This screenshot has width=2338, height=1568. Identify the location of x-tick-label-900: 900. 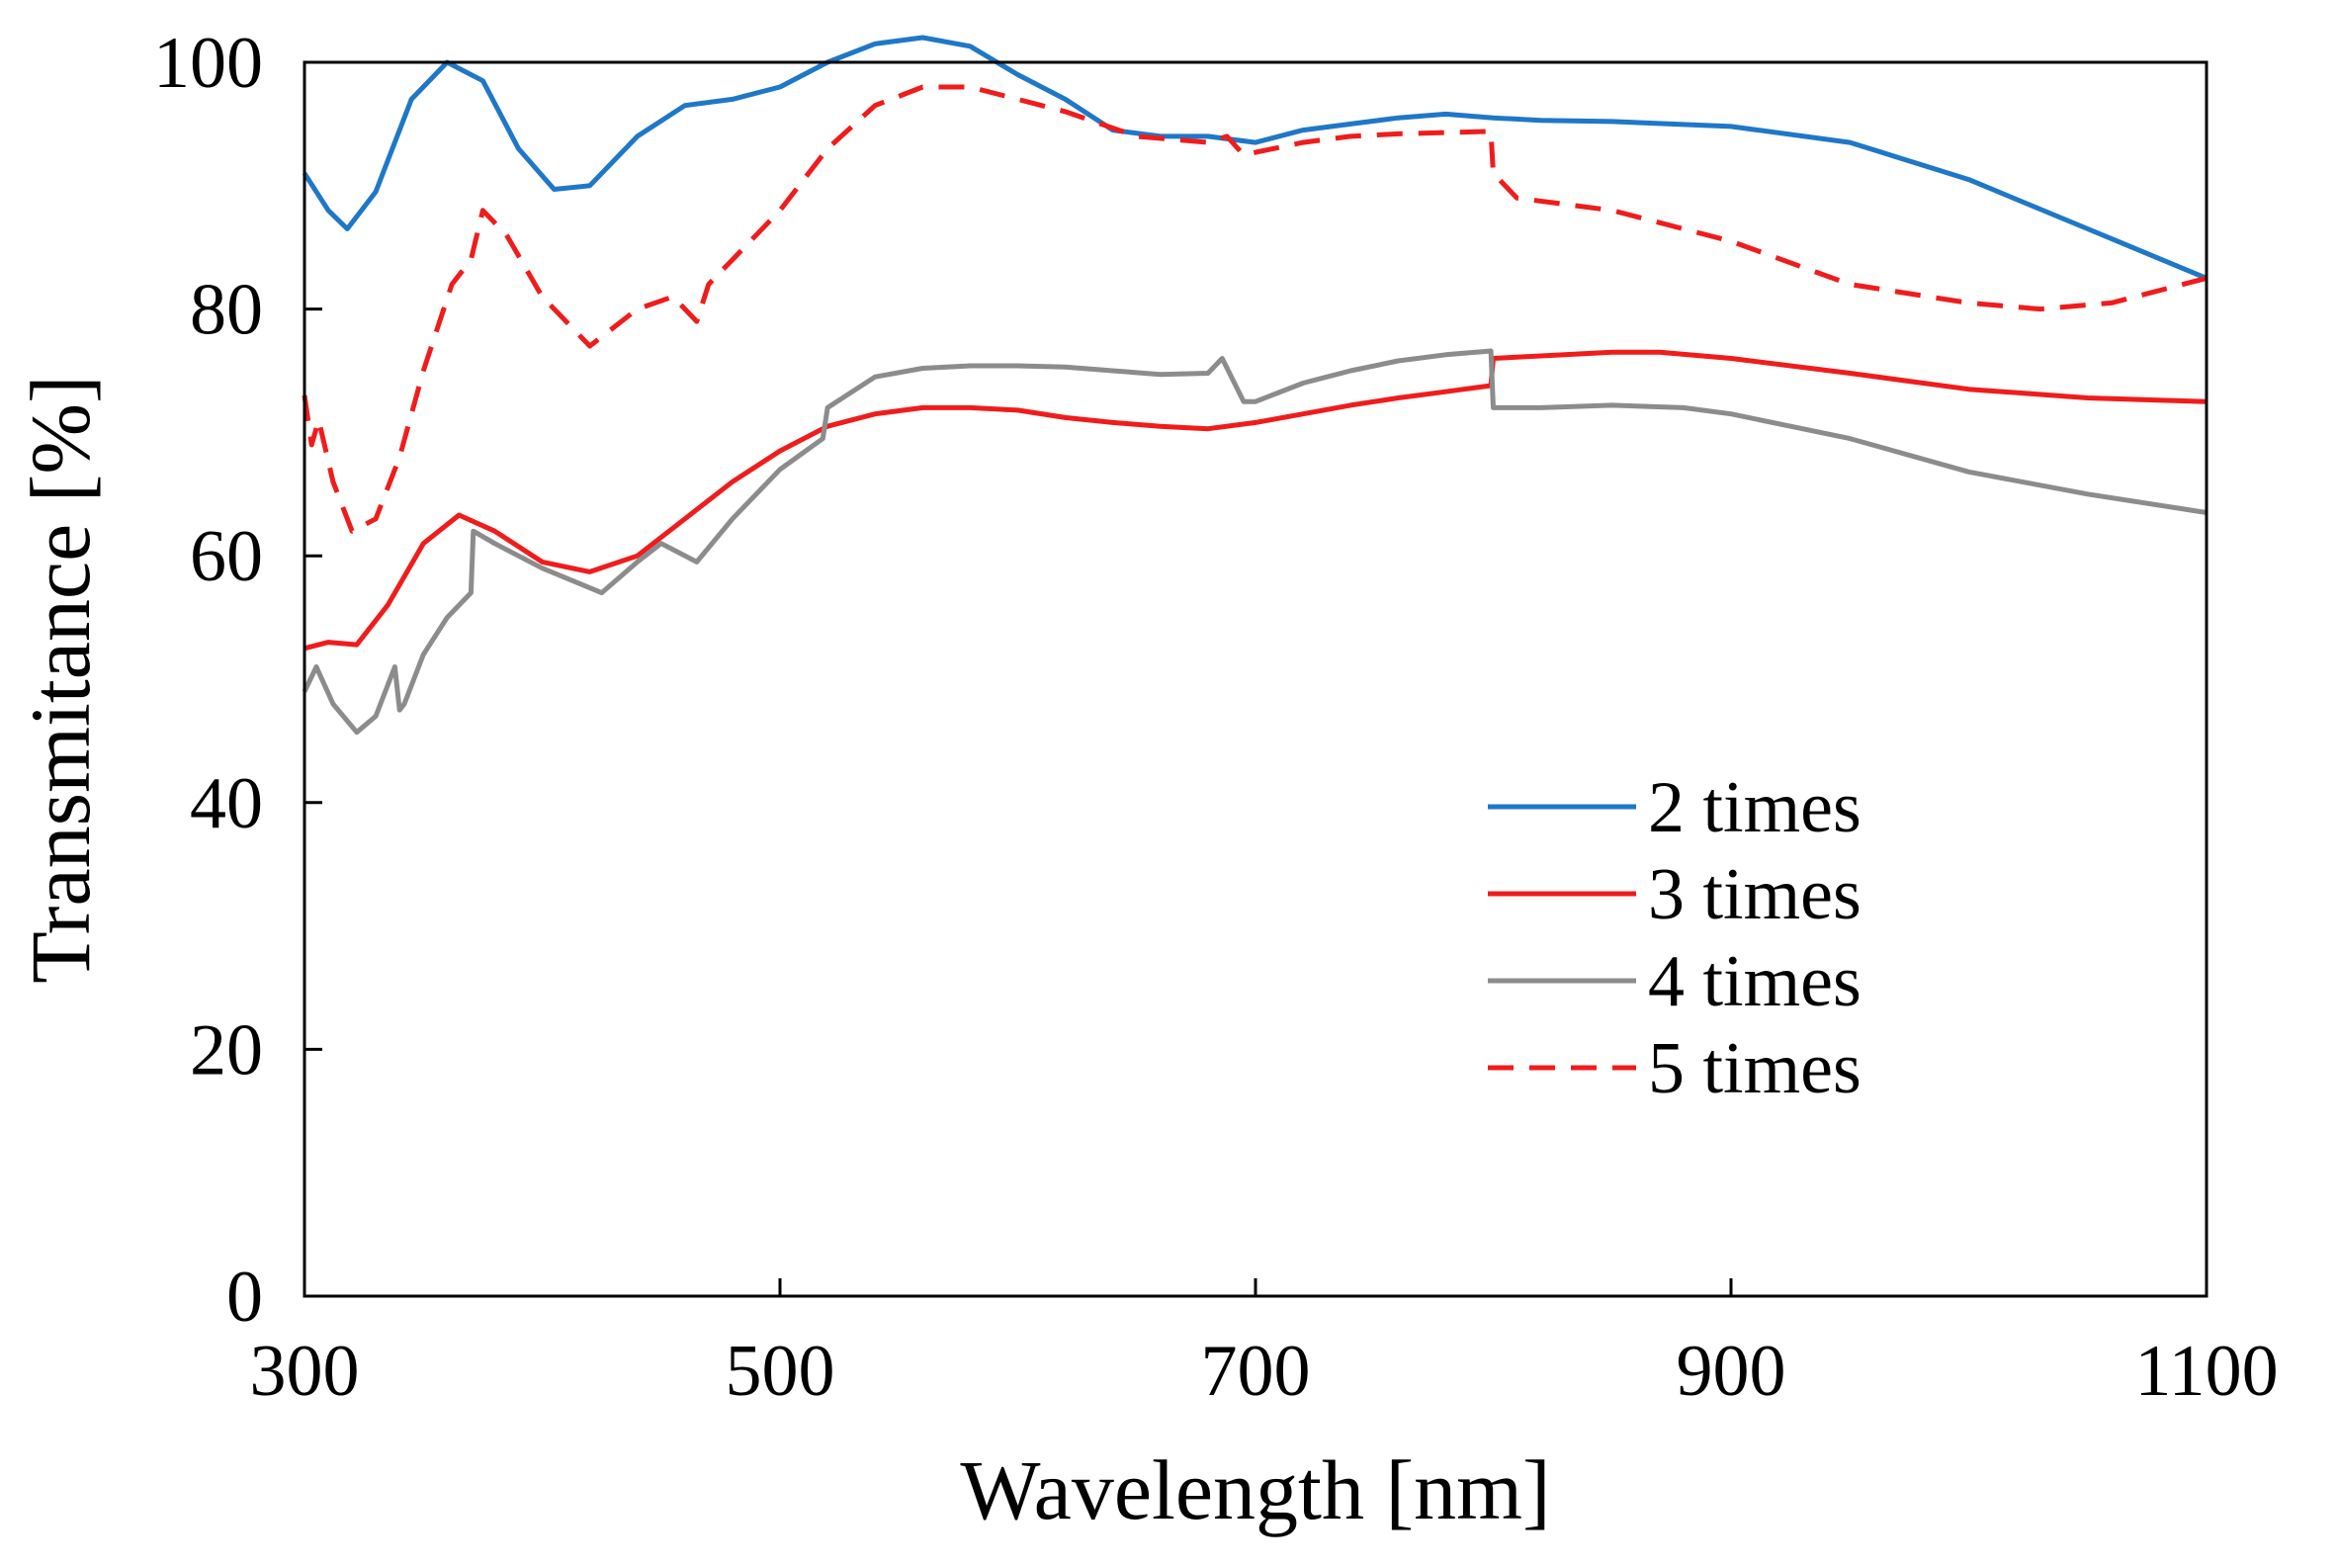
(1731, 1371).